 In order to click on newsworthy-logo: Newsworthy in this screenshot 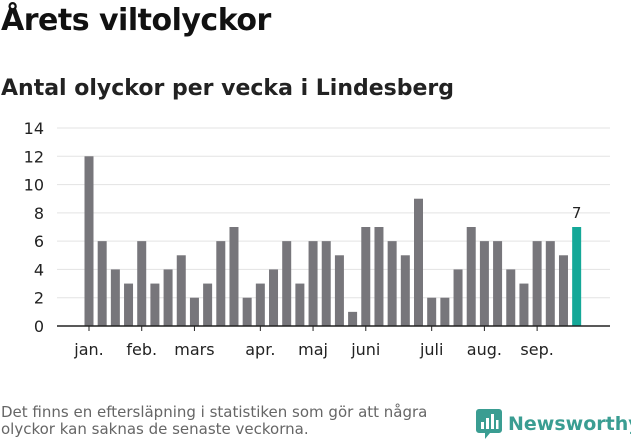, I will do `click(553, 424)`.